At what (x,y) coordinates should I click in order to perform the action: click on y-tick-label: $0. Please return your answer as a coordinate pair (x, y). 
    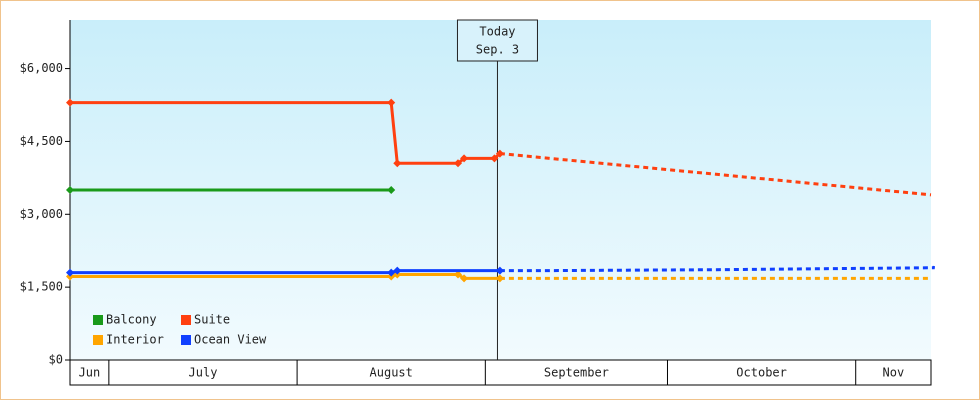
    Looking at the image, I should click on (56, 360).